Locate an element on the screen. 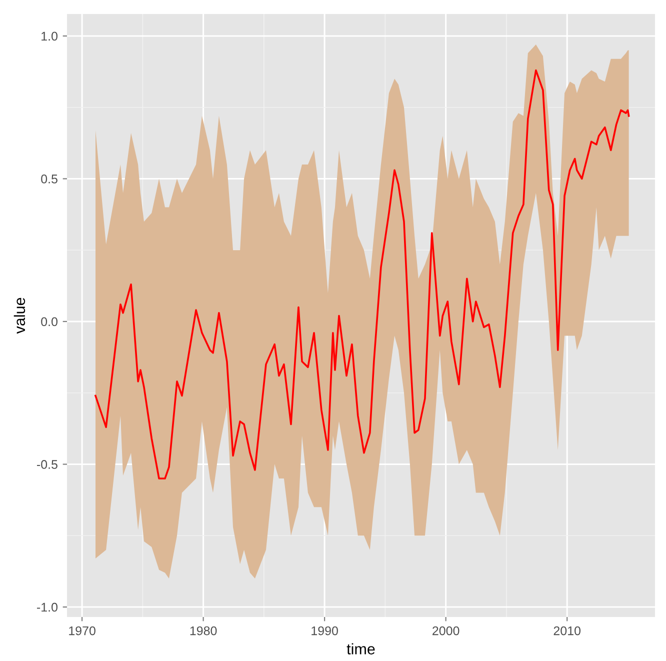 The width and height of the screenshot is (666, 661). y-axis-title: value is located at coordinates (20, 316).